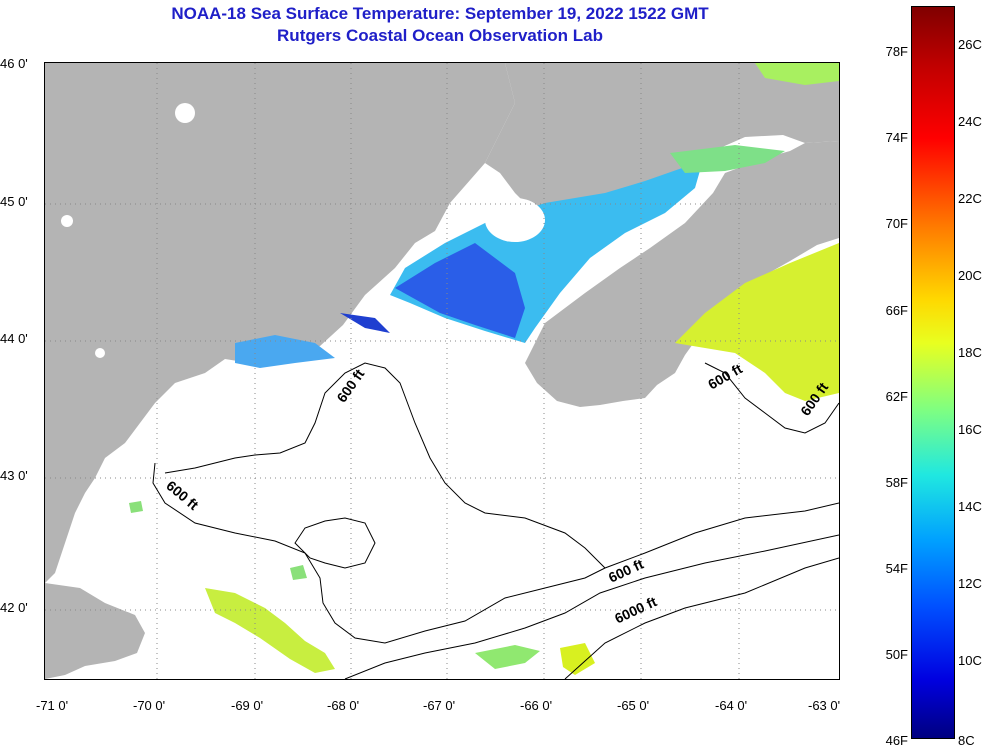 This screenshot has width=984, height=754. Describe the element at coordinates (635, 609) in the screenshot. I see `contour-label: 6000 ft` at that location.